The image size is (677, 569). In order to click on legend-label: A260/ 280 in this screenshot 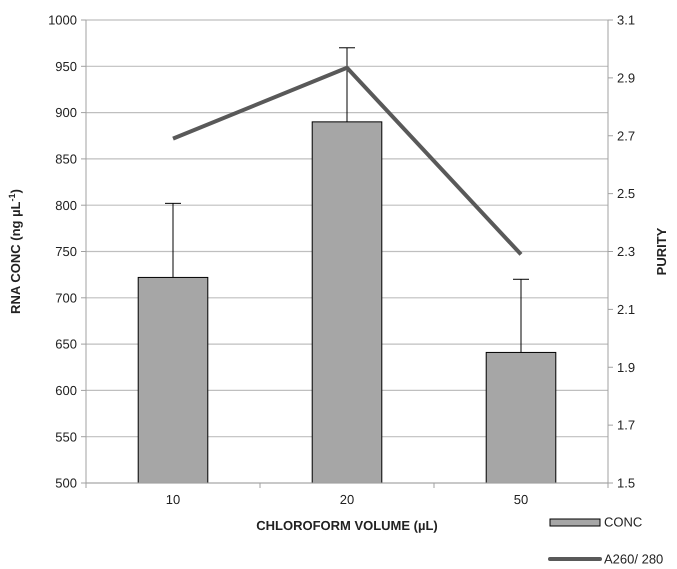, I will do `click(634, 559)`.